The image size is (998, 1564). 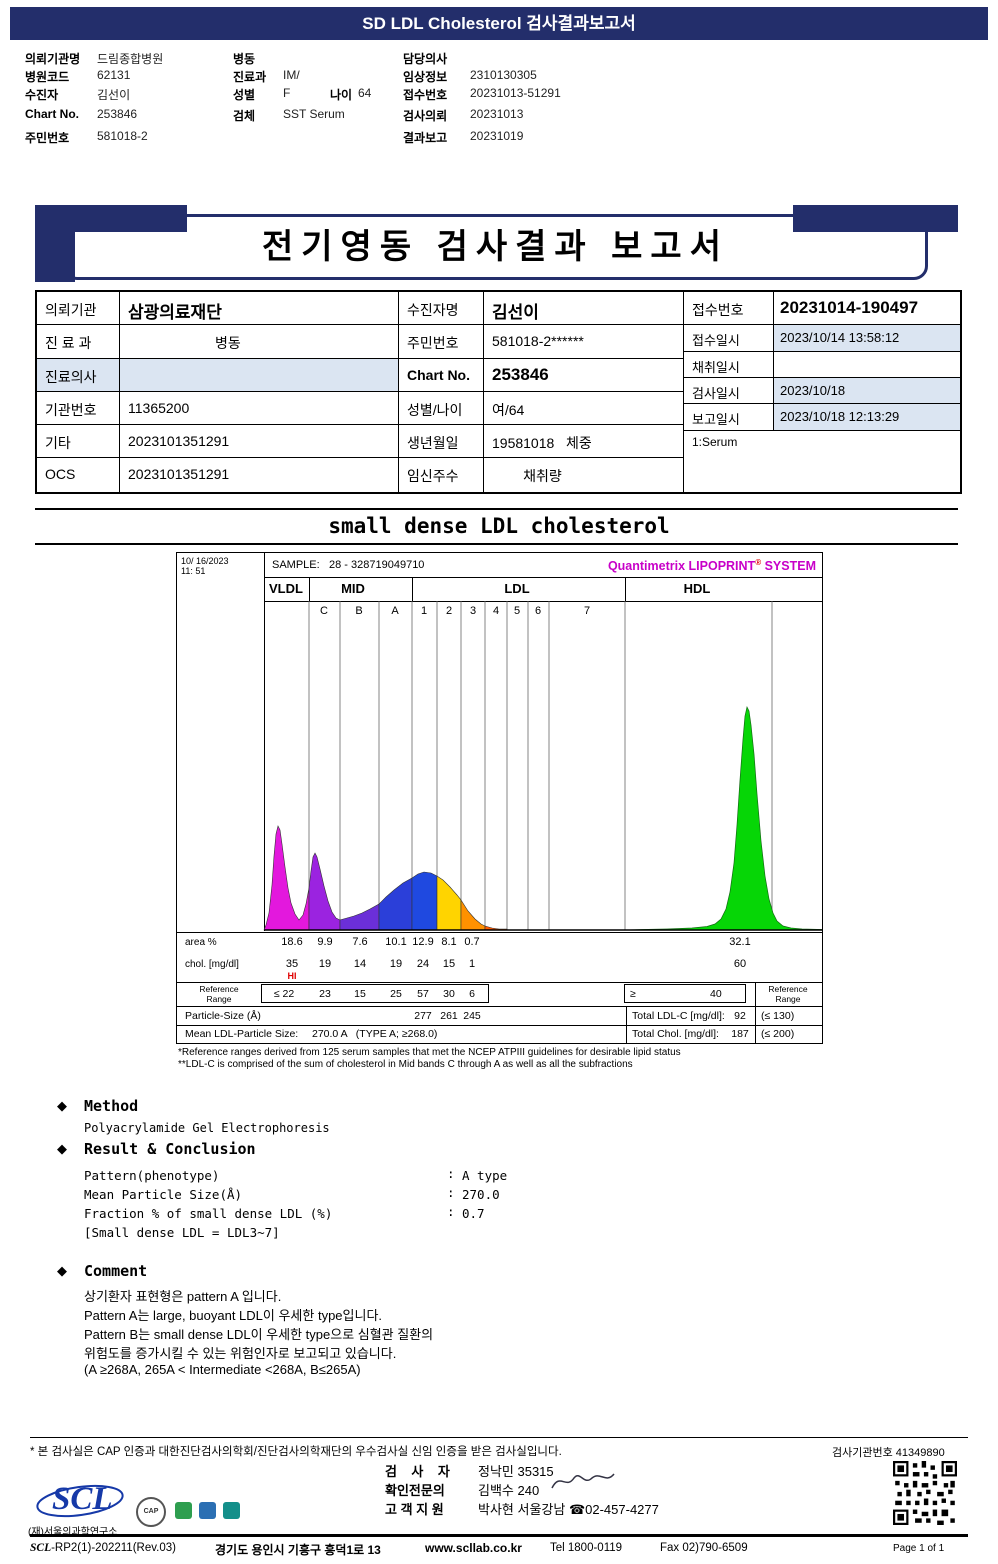 What do you see at coordinates (729, 338) in the screenshot?
I see `table-label: 접수일시` at bounding box center [729, 338].